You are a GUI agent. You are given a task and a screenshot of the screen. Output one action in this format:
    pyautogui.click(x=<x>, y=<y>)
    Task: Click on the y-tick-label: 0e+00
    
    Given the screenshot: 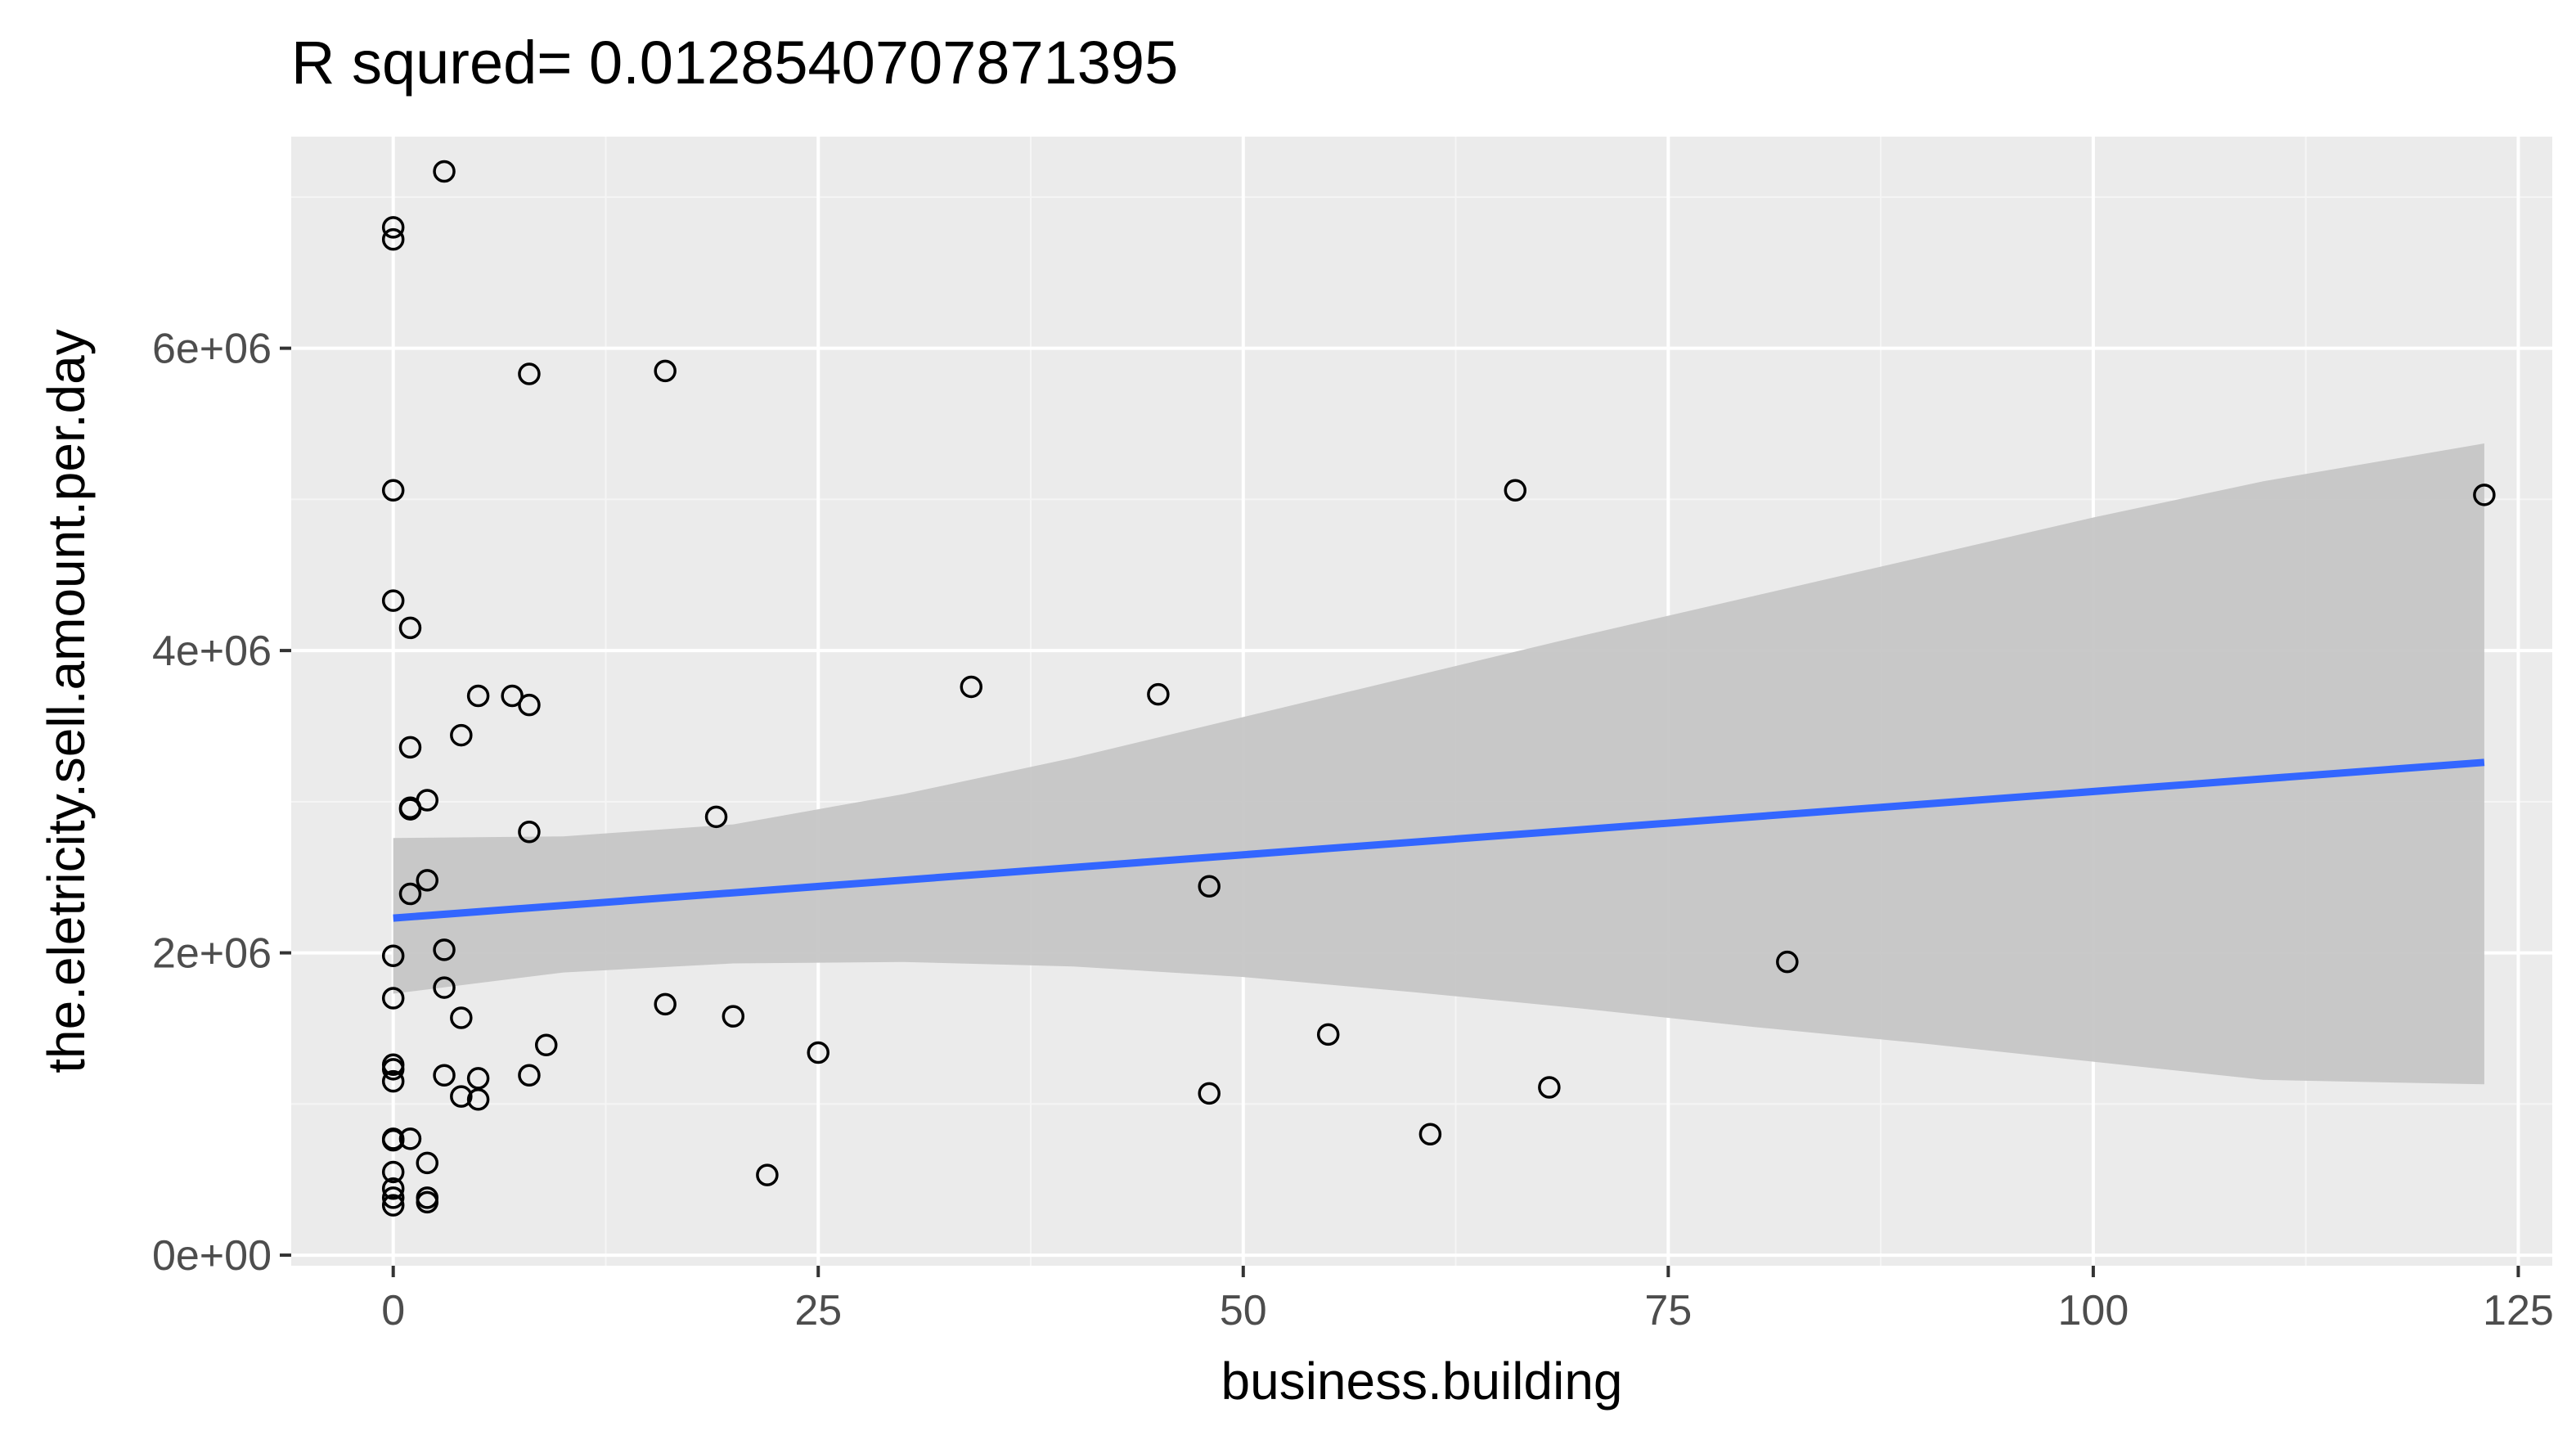 What is the action you would take?
    pyautogui.click(x=212, y=1256)
    